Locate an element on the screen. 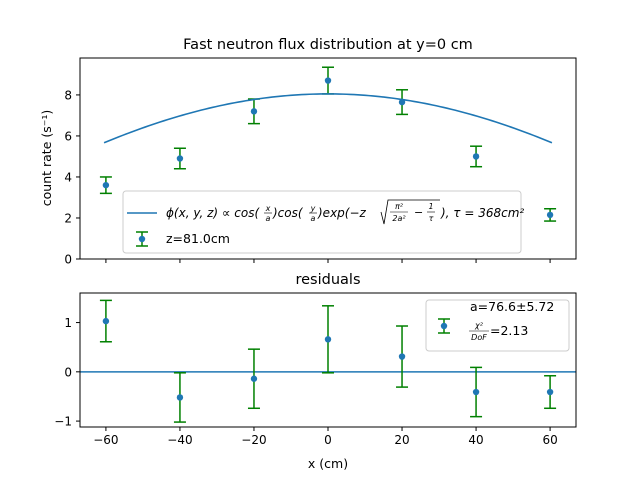 This screenshot has width=640, height=480. y-tick-label: 4 is located at coordinates (68, 177).